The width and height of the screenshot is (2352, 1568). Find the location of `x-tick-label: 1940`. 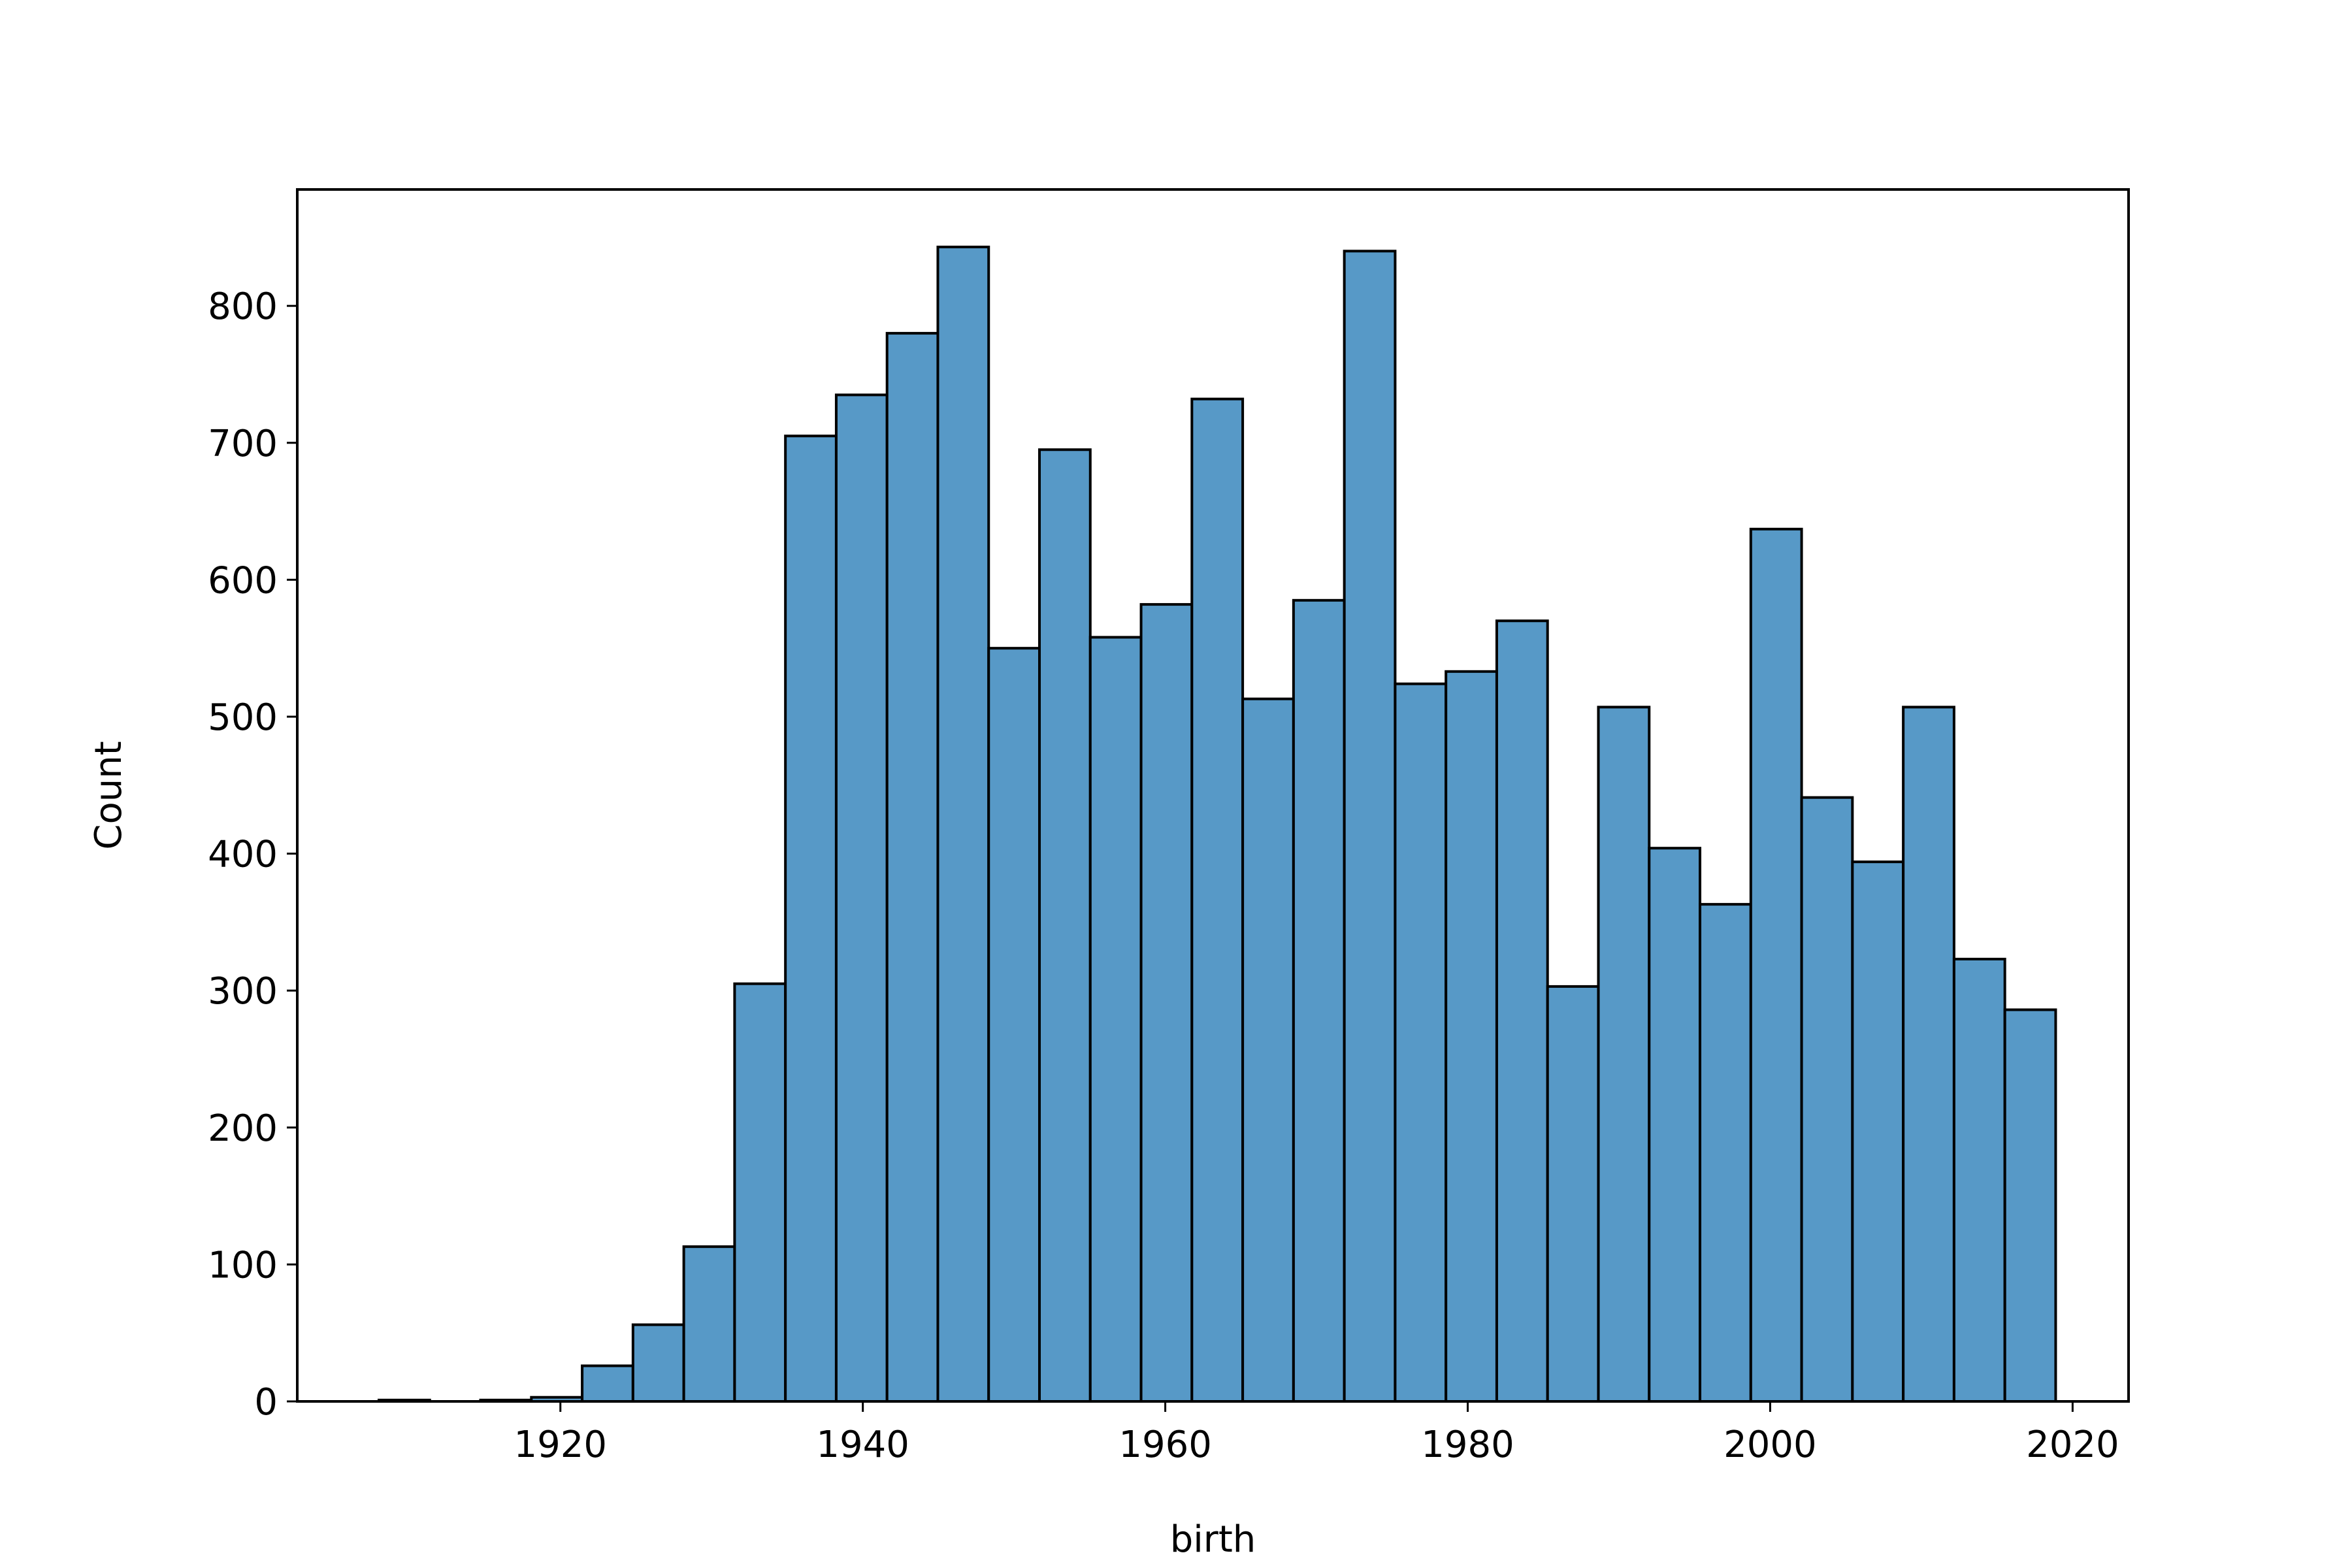

x-tick-label: 1940 is located at coordinates (862, 1445).